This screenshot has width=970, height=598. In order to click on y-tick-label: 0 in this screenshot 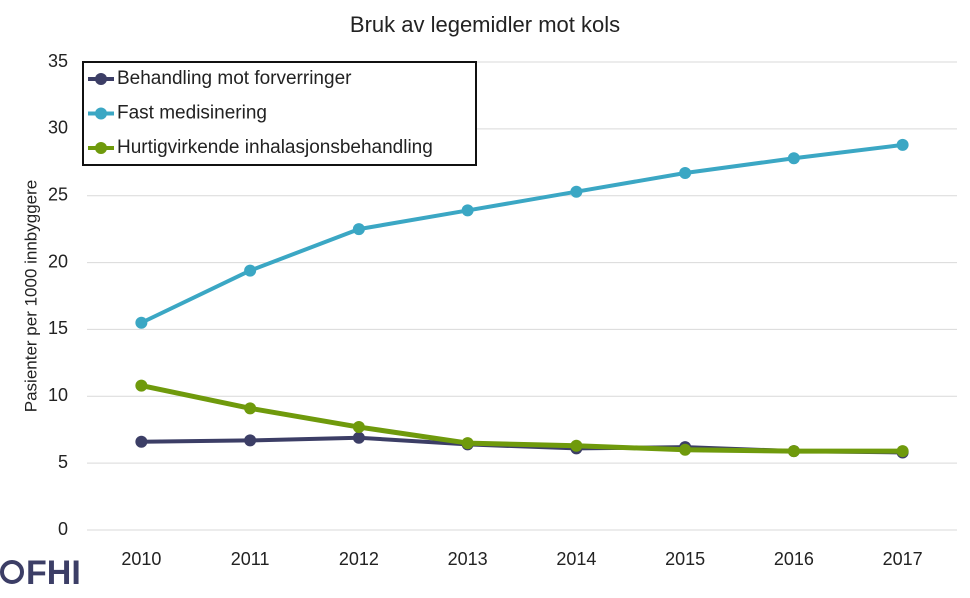, I will do `click(63, 529)`.